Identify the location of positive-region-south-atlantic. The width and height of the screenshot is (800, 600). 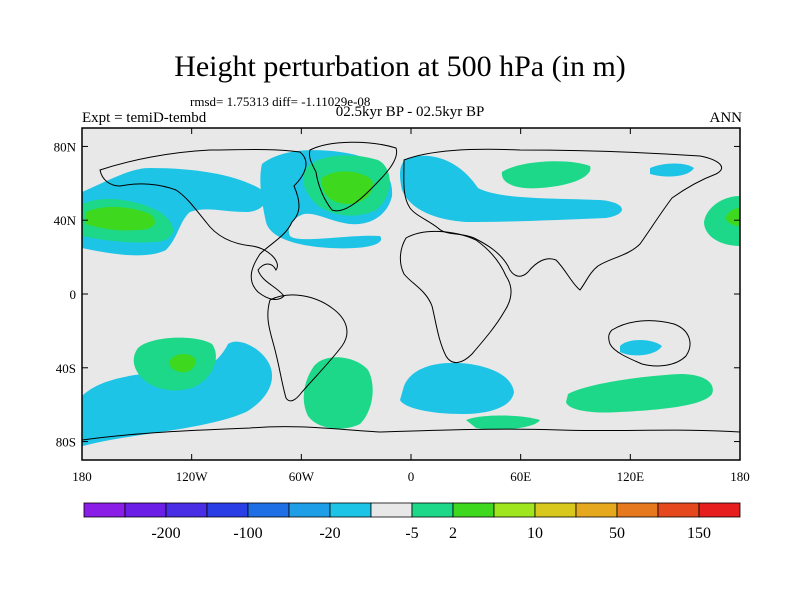
(338, 393).